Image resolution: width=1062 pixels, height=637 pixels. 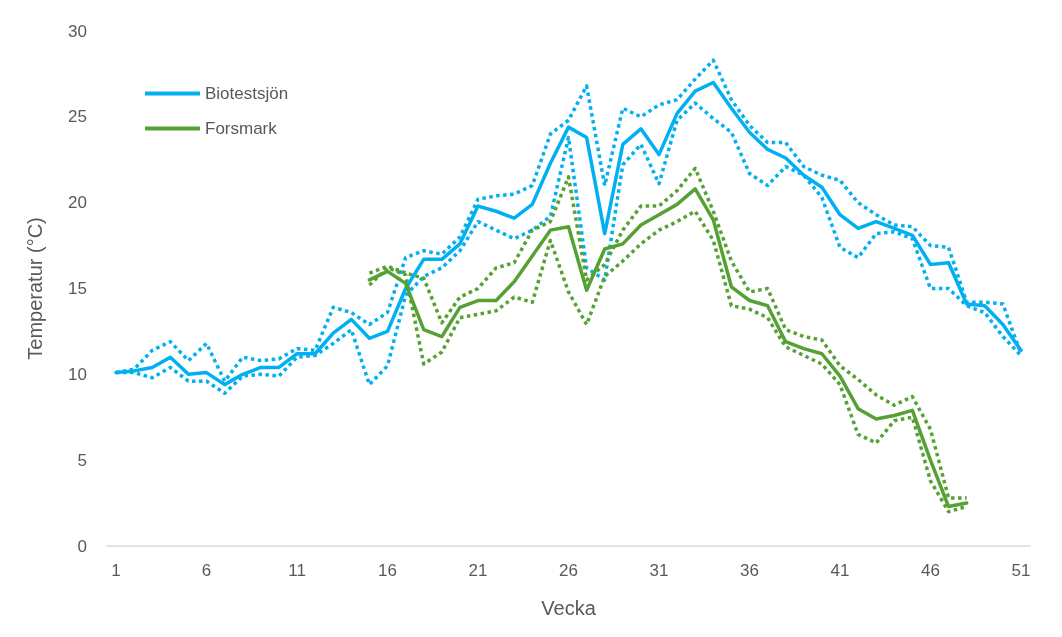 What do you see at coordinates (77, 203) in the screenshot?
I see `y-tick-label: 20` at bounding box center [77, 203].